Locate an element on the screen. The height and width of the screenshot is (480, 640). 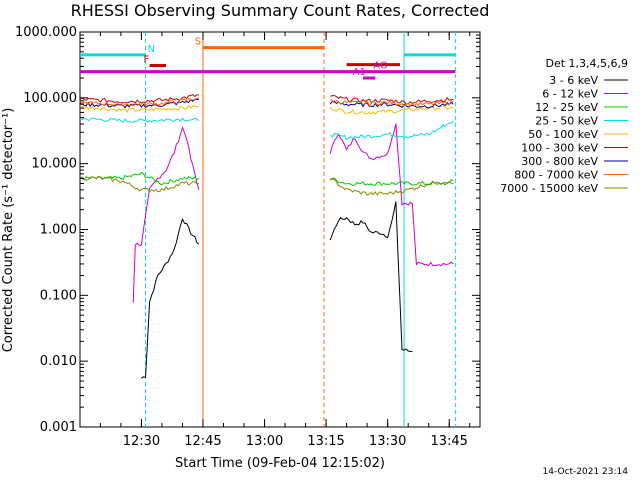
x-tick-label: 12:30 is located at coordinates (141, 441).